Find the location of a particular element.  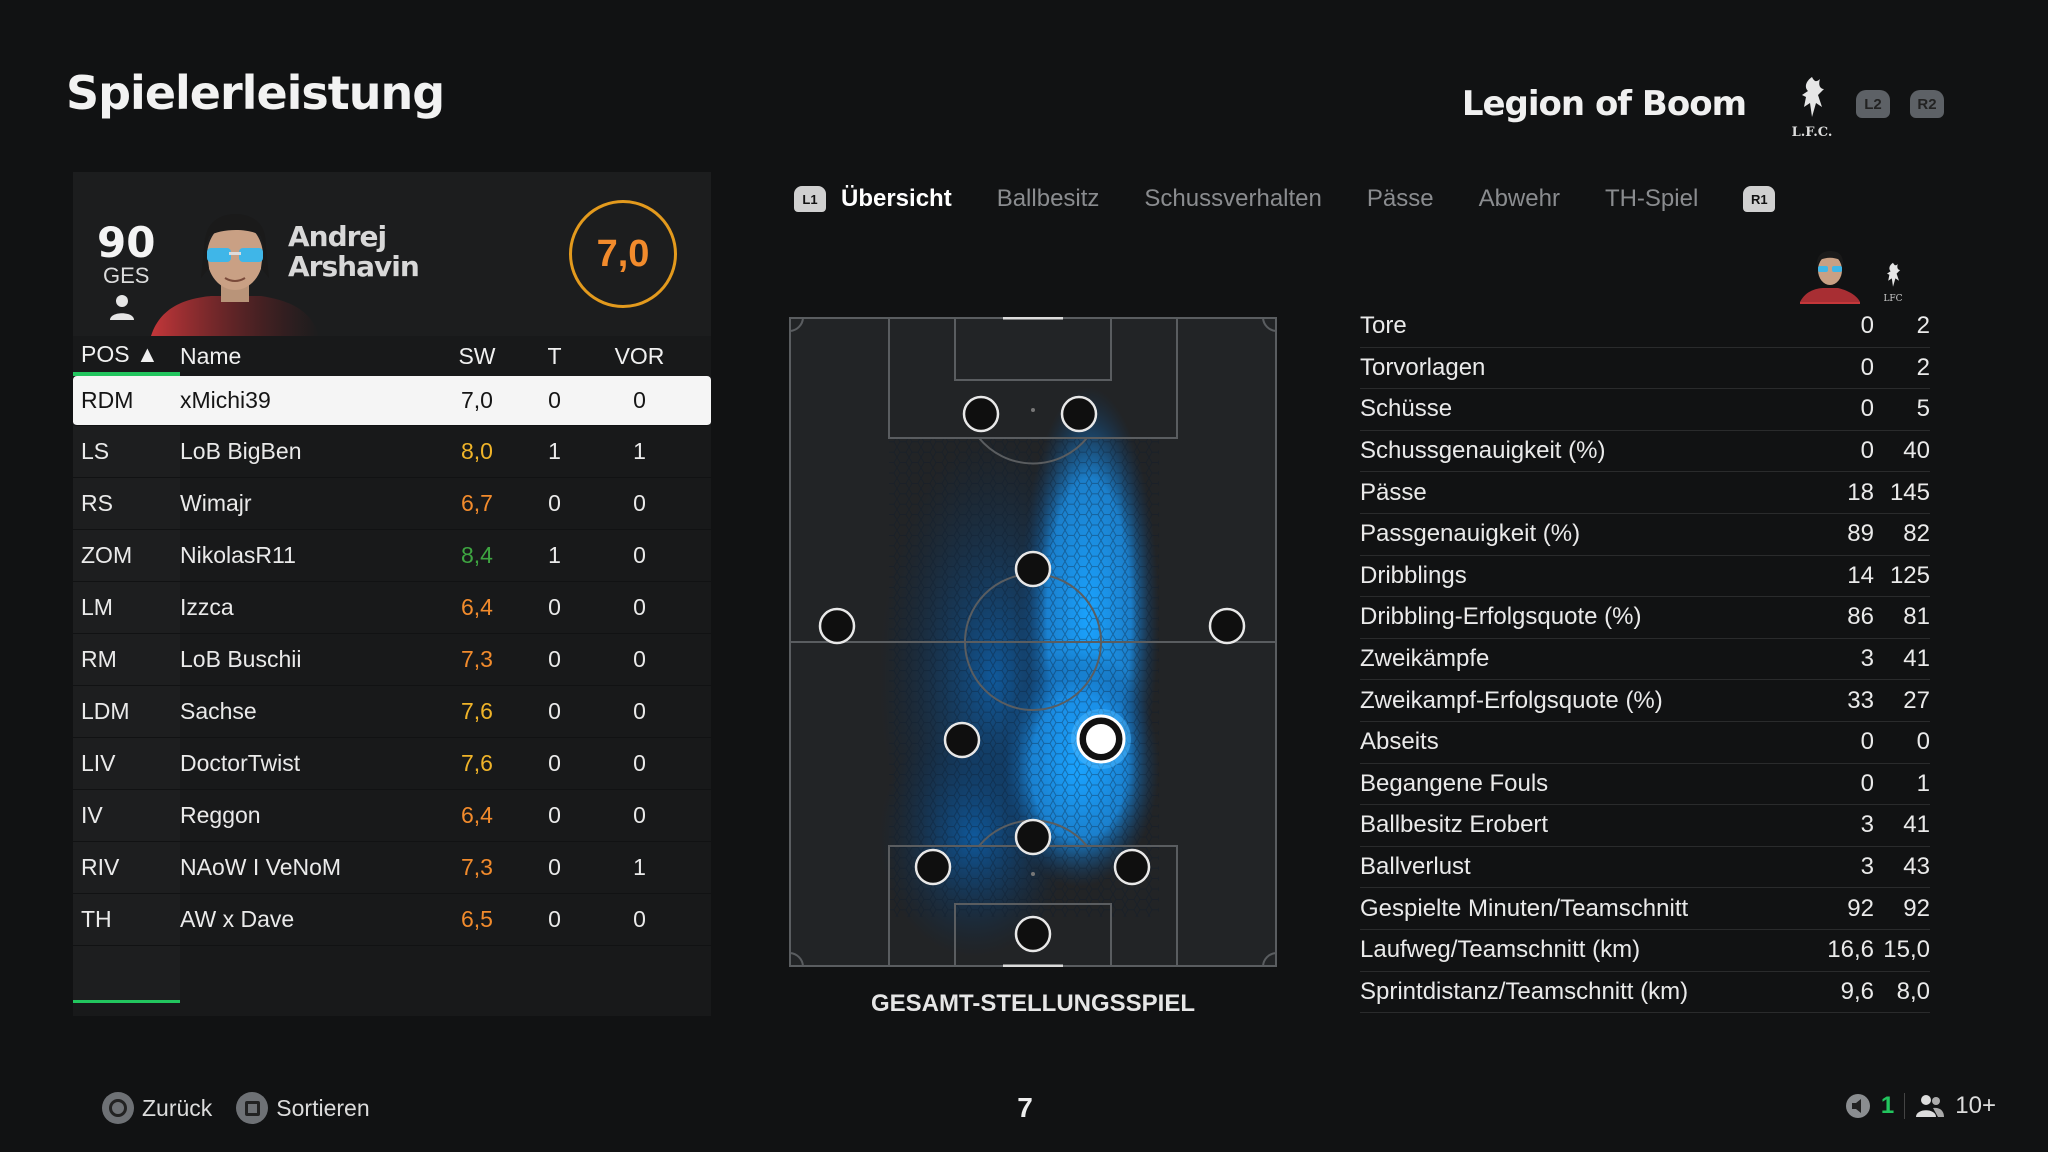

stat-team-value: 8,0 is located at coordinates (1913, 991).